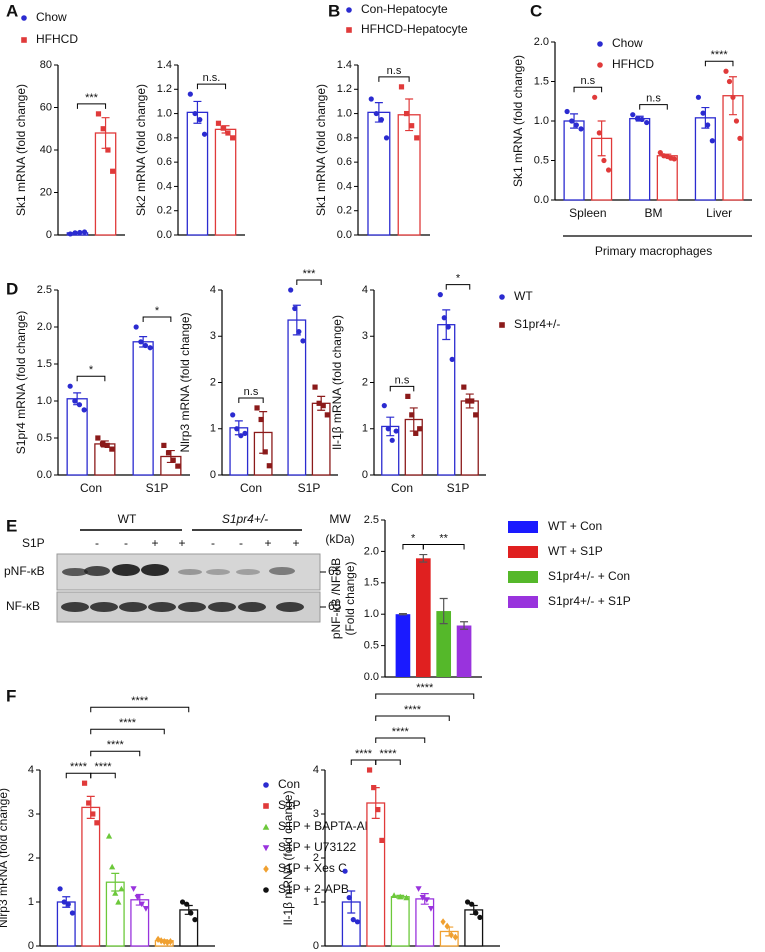 This screenshot has width=765, height=952. What do you see at coordinates (44, 475) in the screenshot?
I see `y-tick-label: 0.0` at bounding box center [44, 475].